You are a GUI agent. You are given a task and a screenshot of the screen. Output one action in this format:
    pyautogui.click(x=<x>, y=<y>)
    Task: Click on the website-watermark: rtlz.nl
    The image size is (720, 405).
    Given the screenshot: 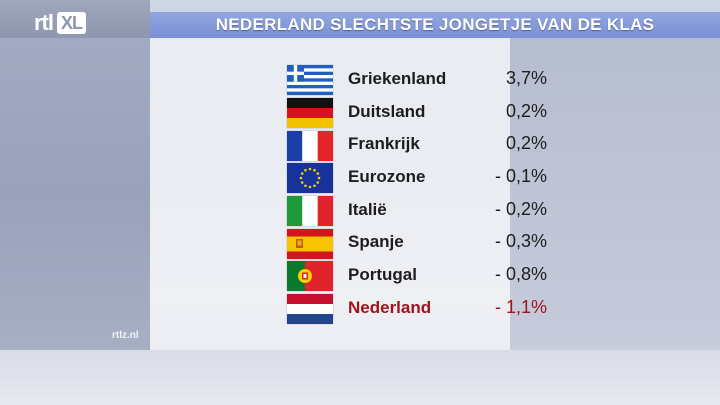 What is the action you would take?
    pyautogui.click(x=125, y=335)
    